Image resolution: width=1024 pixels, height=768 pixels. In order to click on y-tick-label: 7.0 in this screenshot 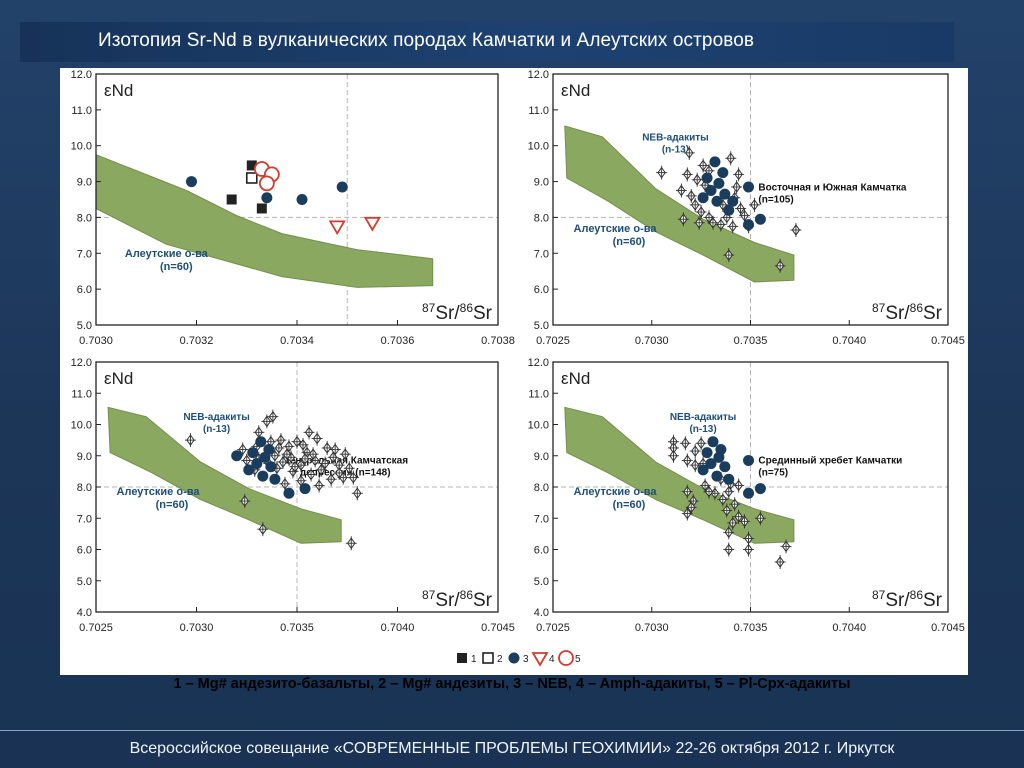, I will do `click(84, 254)`.